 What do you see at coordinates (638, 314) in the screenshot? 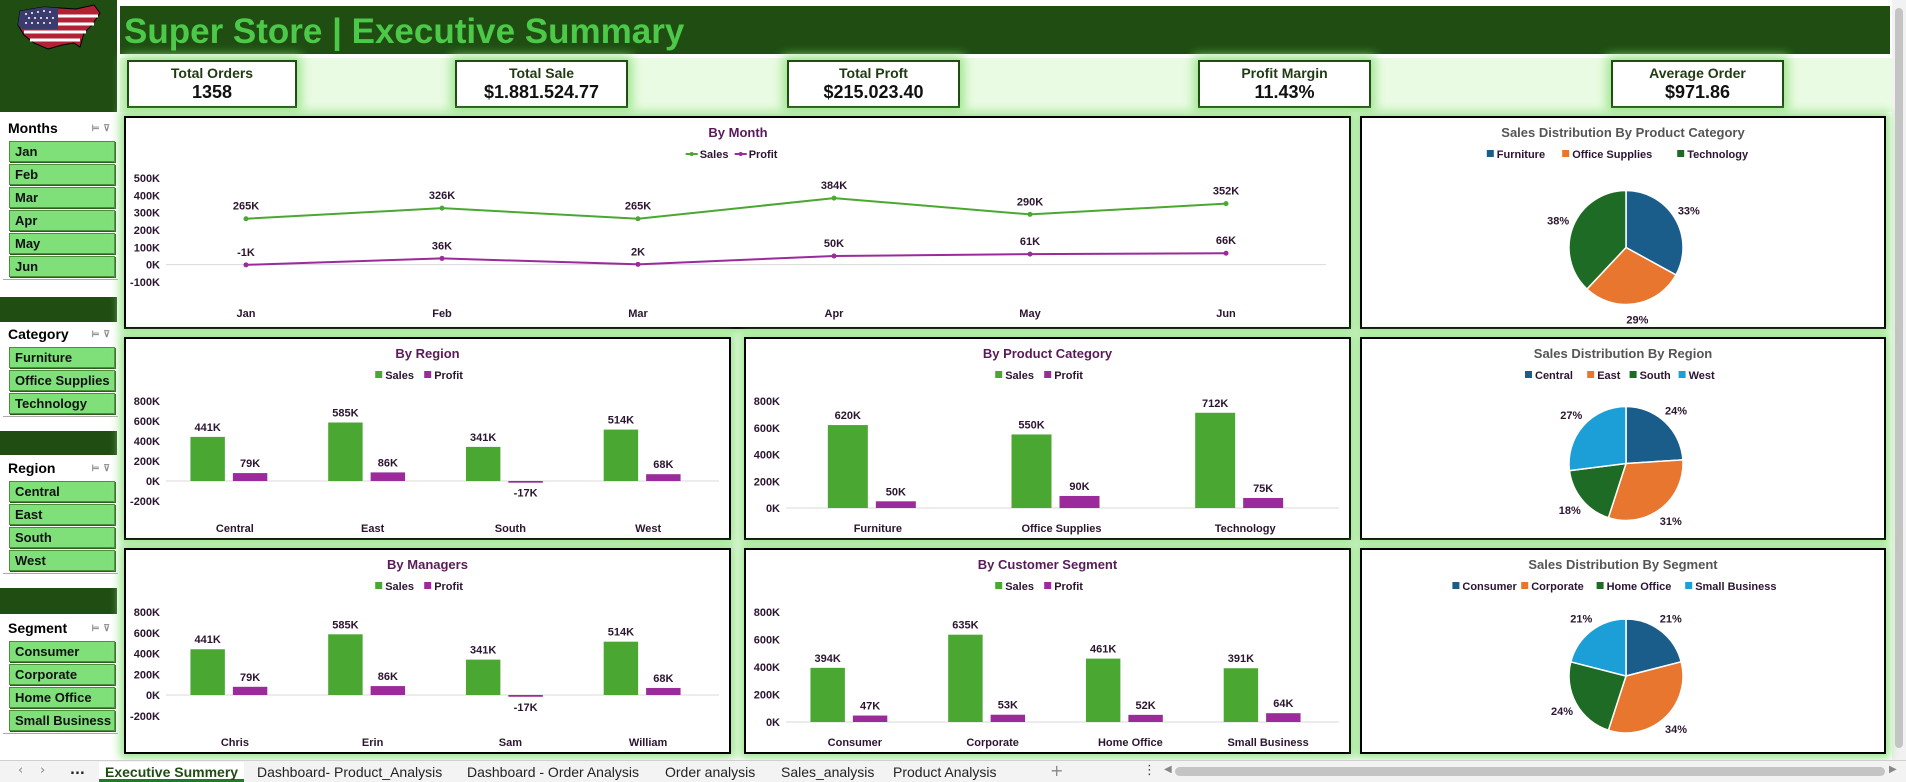
I see `x-tick-label: Mar` at bounding box center [638, 314].